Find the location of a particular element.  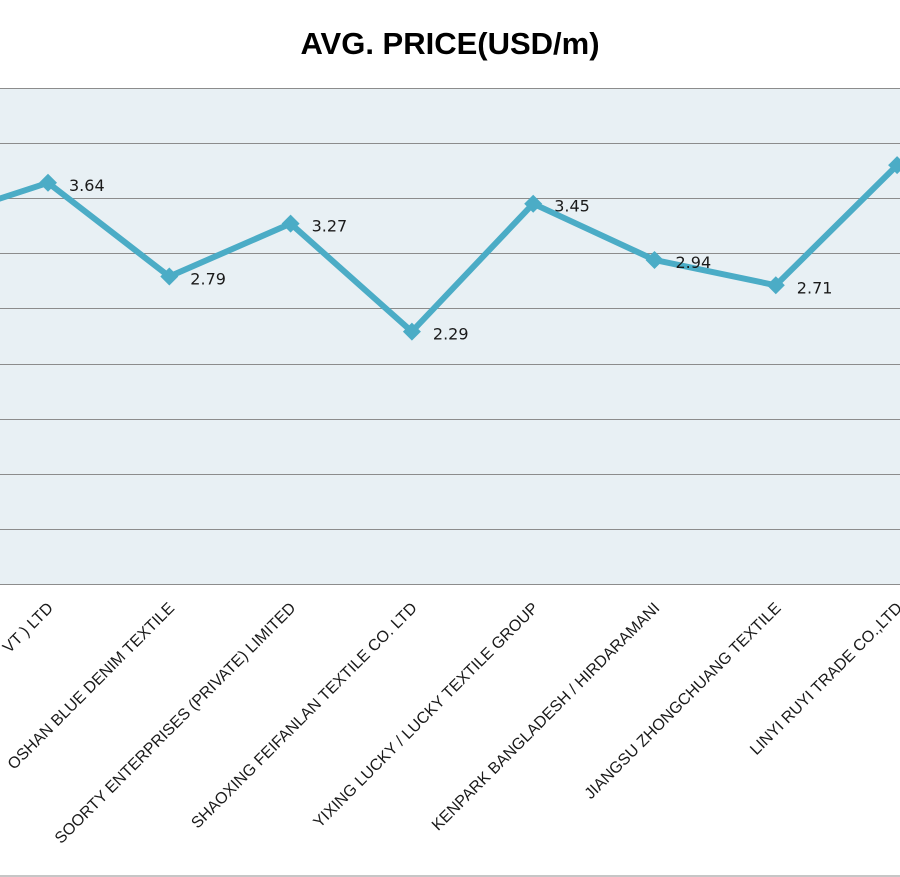

x-tick-label: SOORTY ENTERPRISES (PRIVATE) LIMITED is located at coordinates (176, 724).